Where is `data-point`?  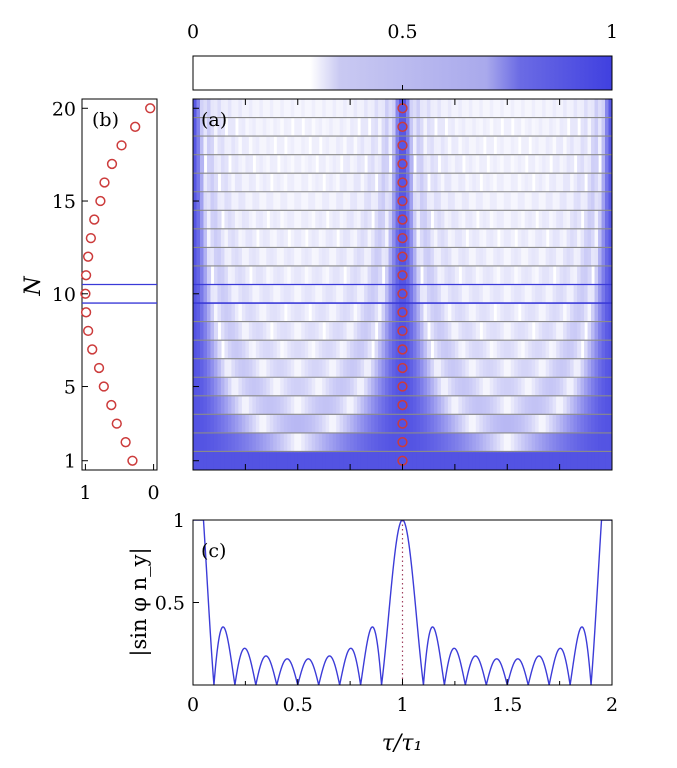 data-point is located at coordinates (88, 331).